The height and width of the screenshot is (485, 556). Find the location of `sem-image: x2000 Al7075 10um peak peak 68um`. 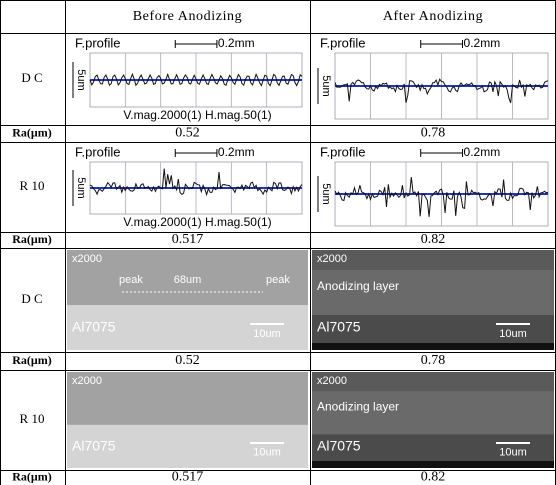

sem-image: x2000 Al7075 10um peak peak 68um is located at coordinates (187, 300).